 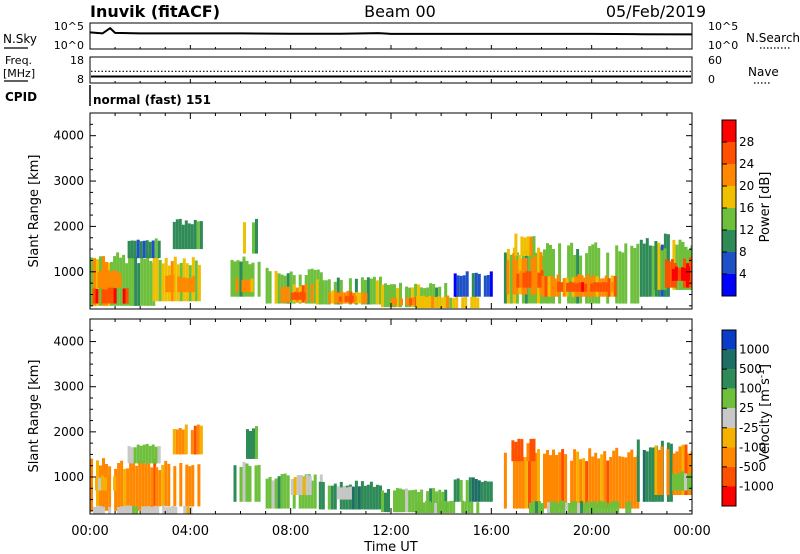 What do you see at coordinates (68, 387) in the screenshot?
I see `y-tick-label: 3000` at bounding box center [68, 387].